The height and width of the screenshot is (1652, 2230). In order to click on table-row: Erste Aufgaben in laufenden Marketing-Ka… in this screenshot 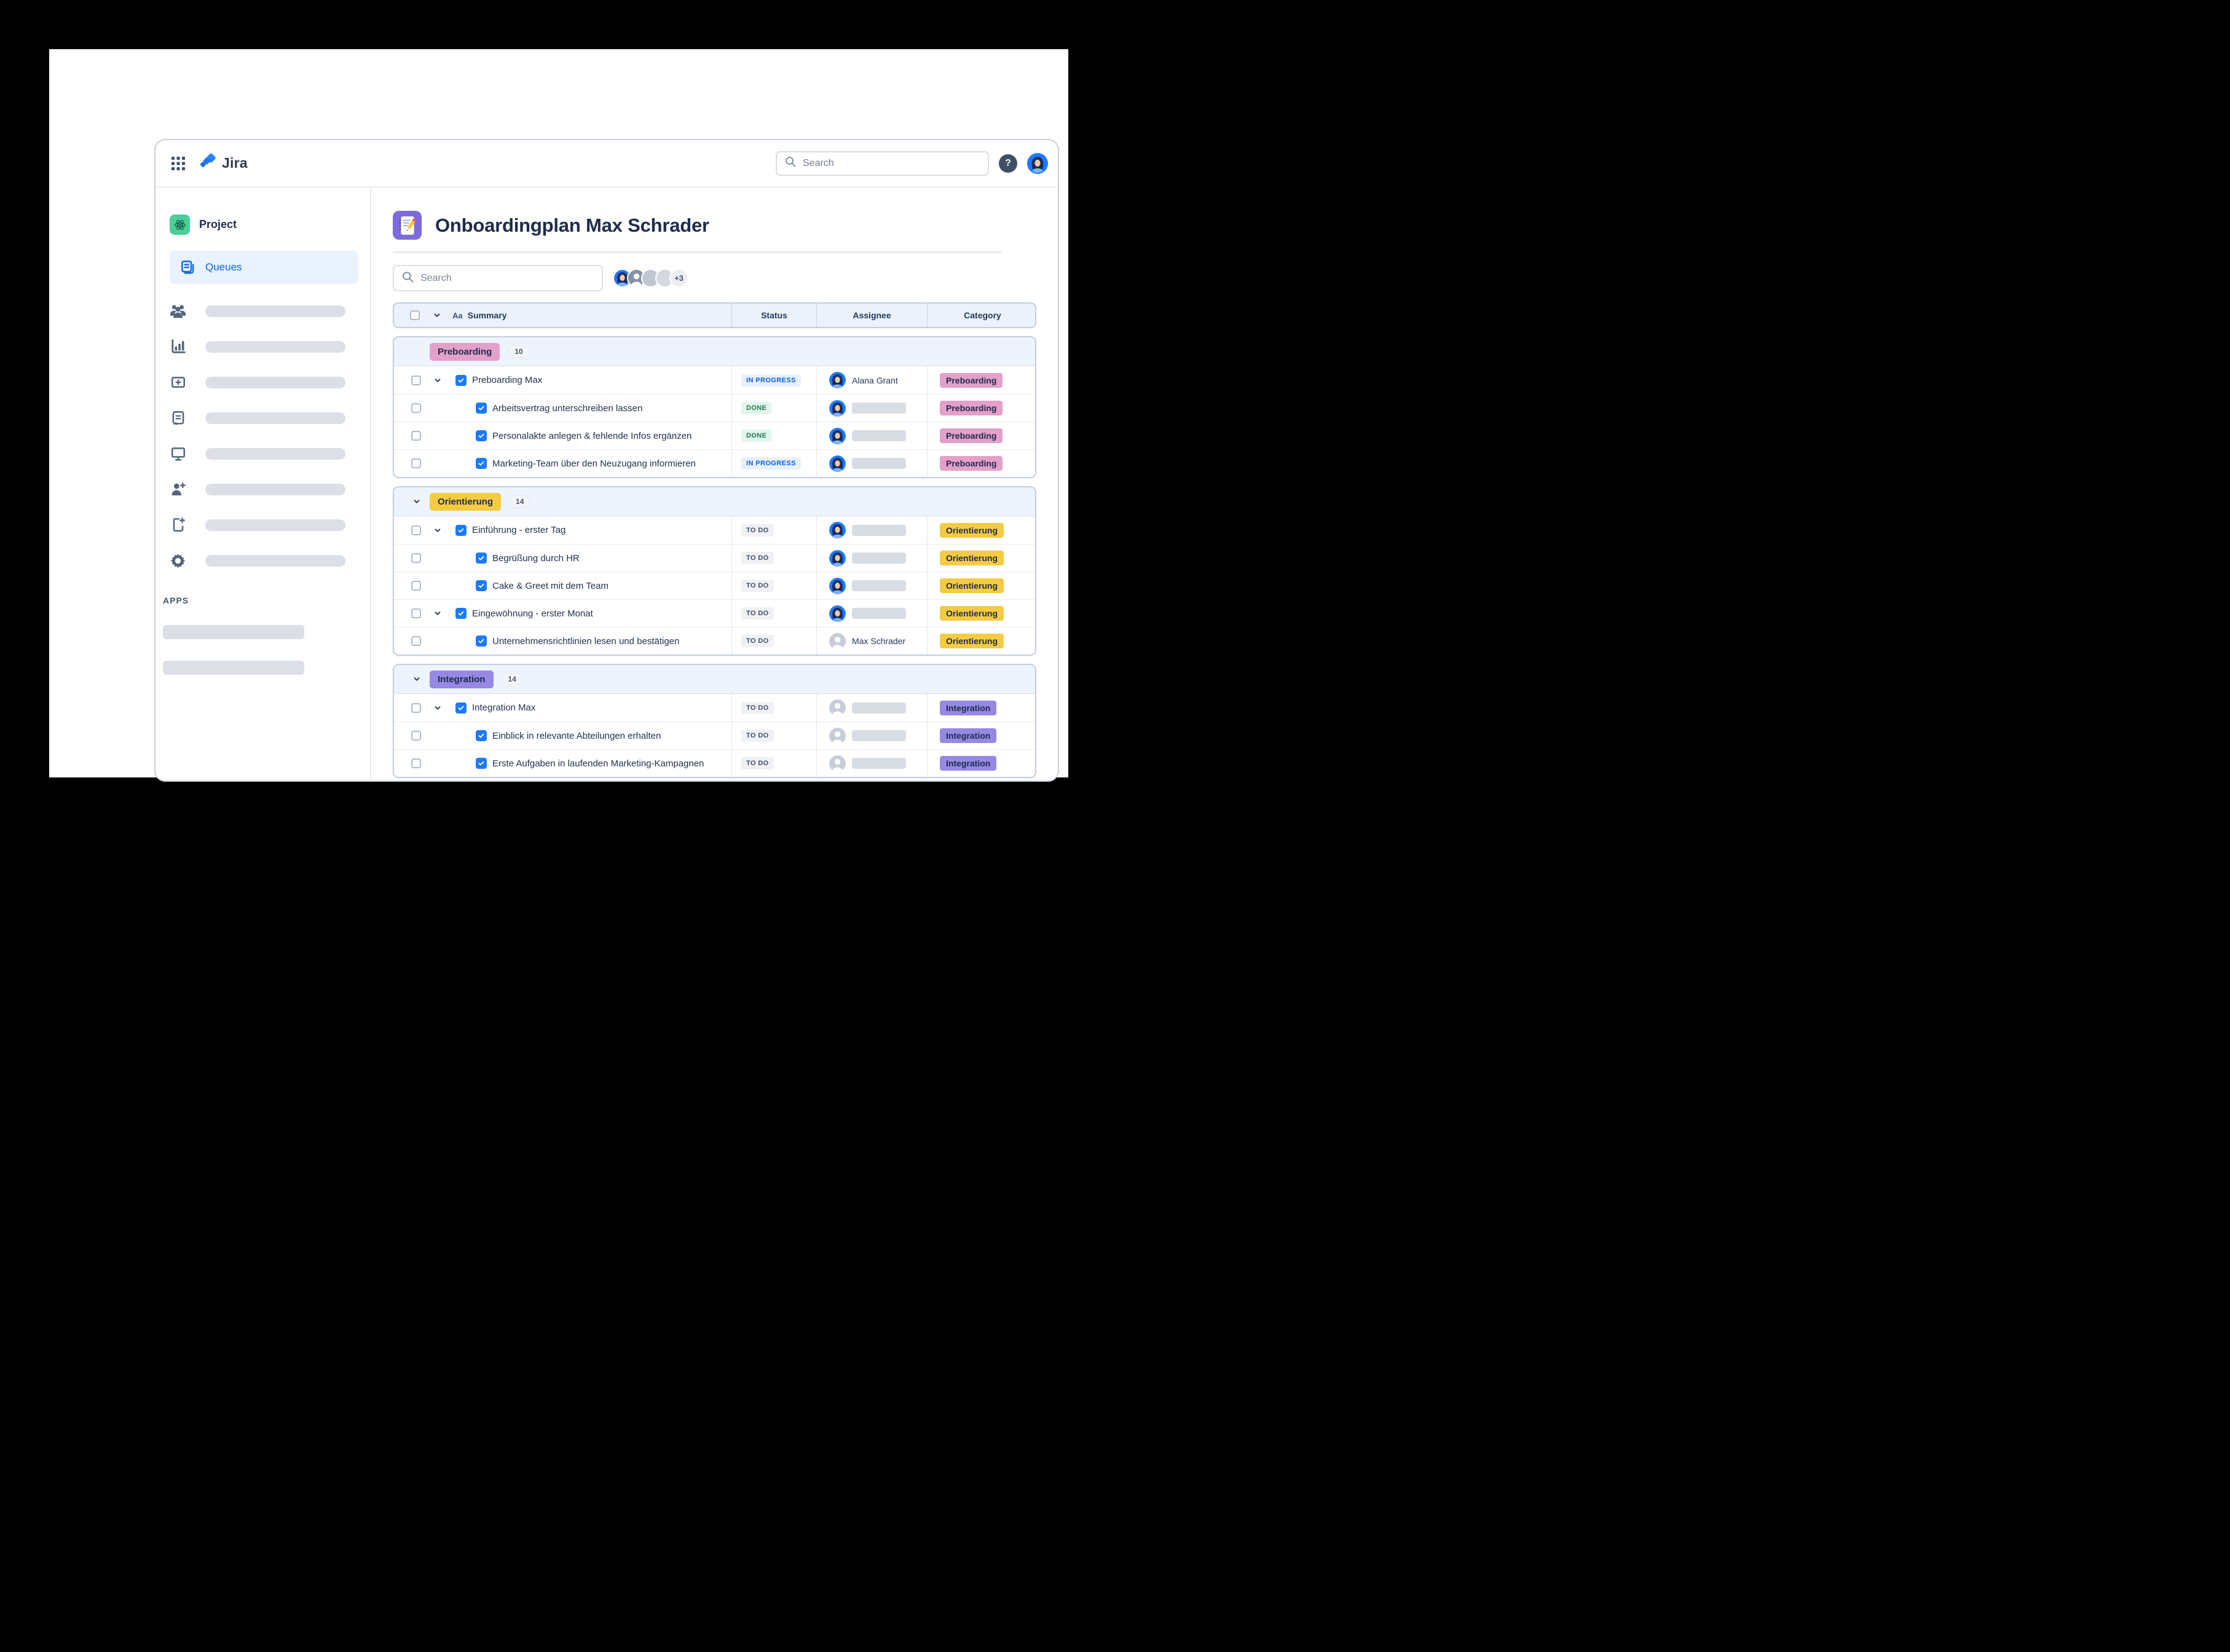, I will do `click(714, 763)`.